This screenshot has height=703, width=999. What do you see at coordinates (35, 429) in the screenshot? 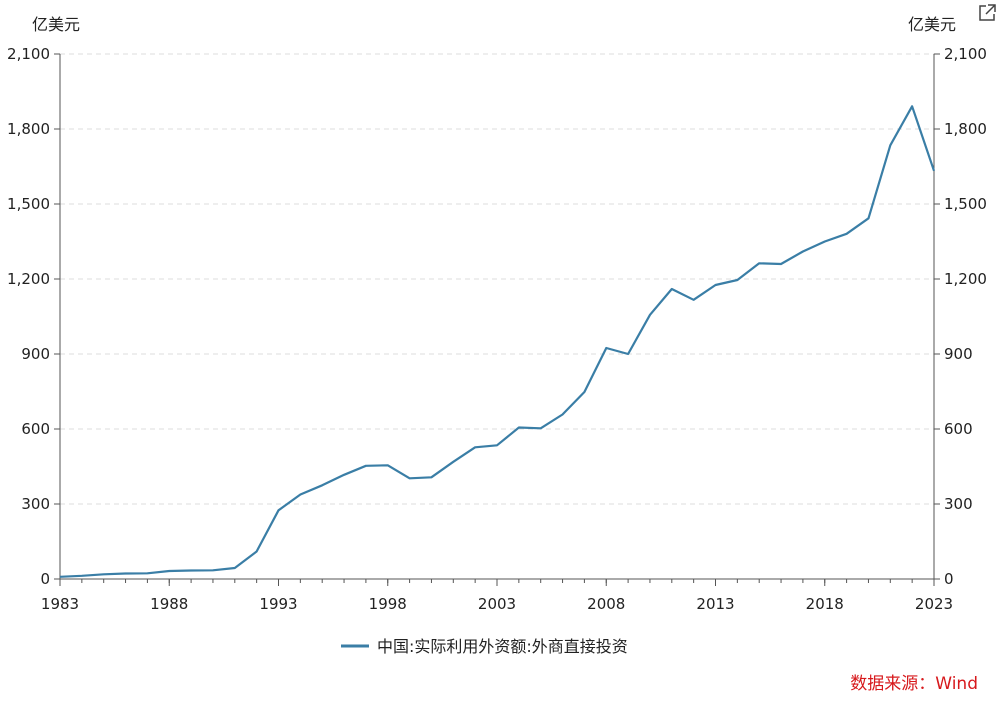
I see `y-tick-label-left: 600` at bounding box center [35, 429].